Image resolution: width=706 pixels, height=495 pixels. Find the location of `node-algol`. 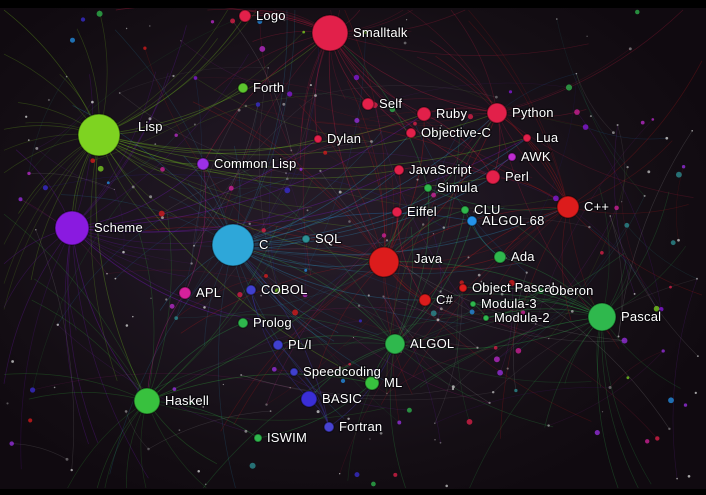

node-algol is located at coordinates (395, 344).